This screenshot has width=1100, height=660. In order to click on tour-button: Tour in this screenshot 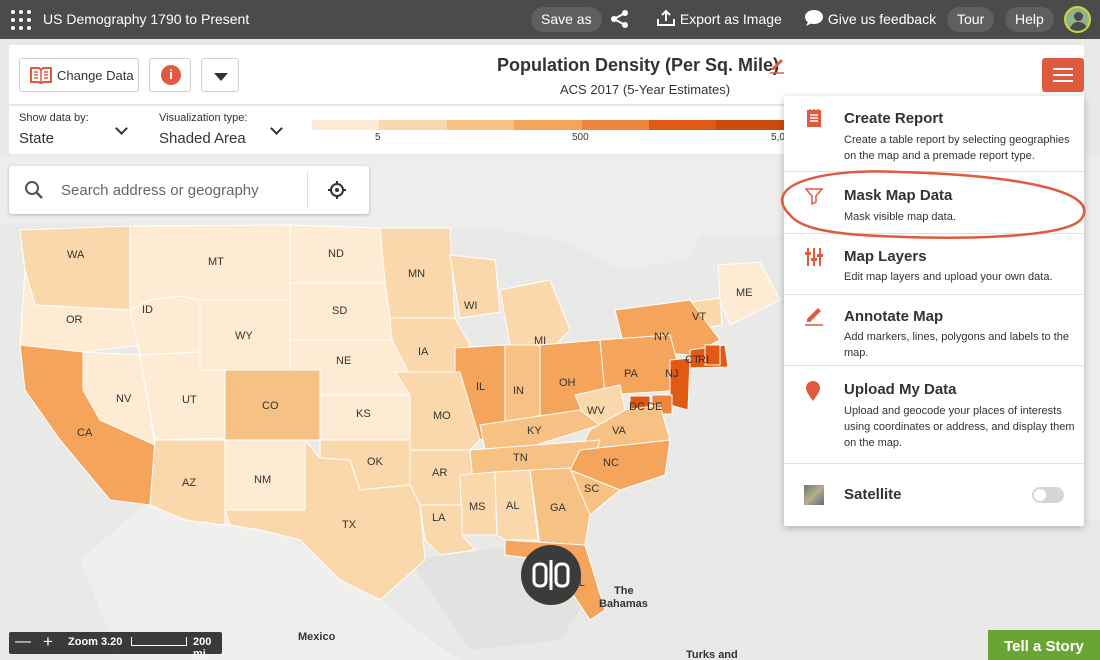, I will do `click(971, 19)`.